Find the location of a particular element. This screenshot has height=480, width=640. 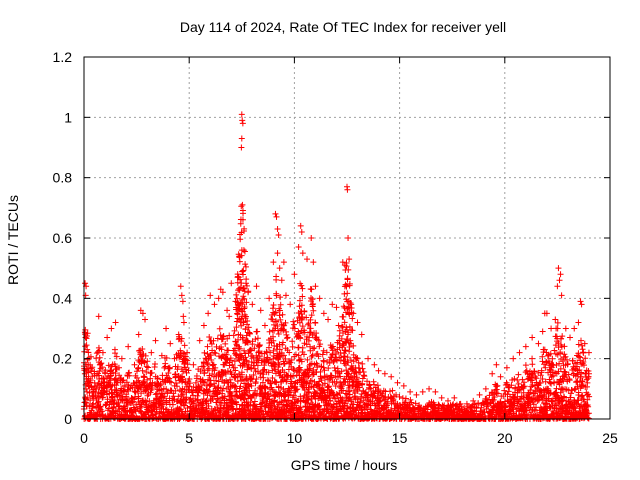

y-tick-label: 0 is located at coordinates (68, 419).